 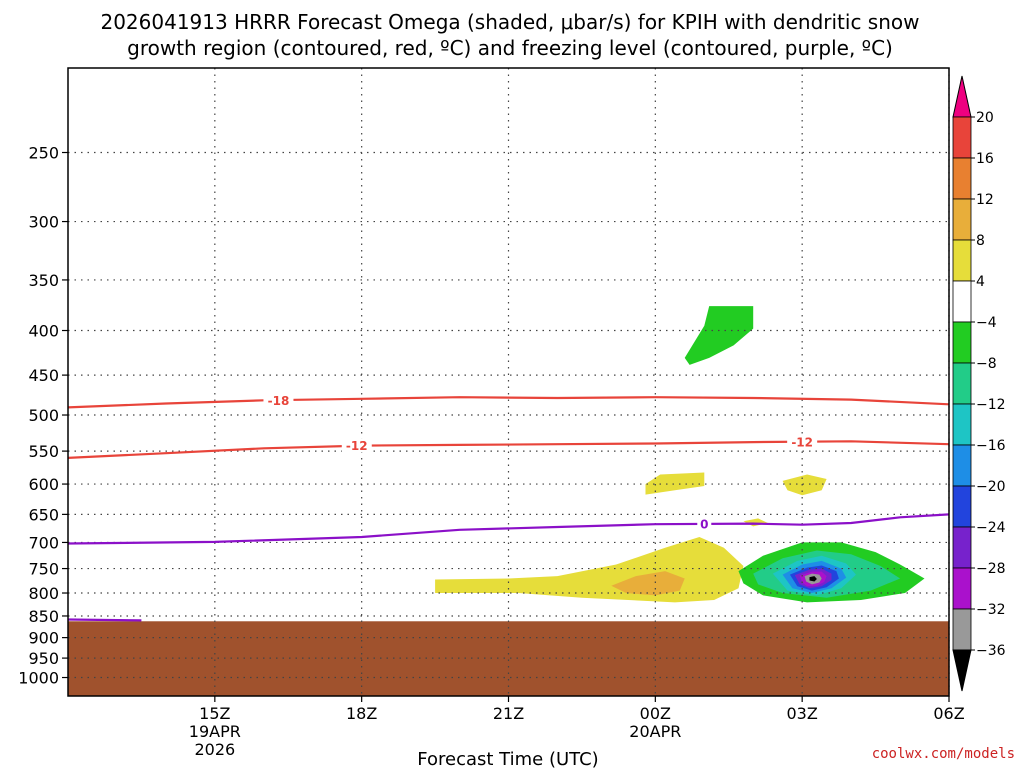 What do you see at coordinates (962, 96) in the screenshot?
I see `colorbar-top-arrow` at bounding box center [962, 96].